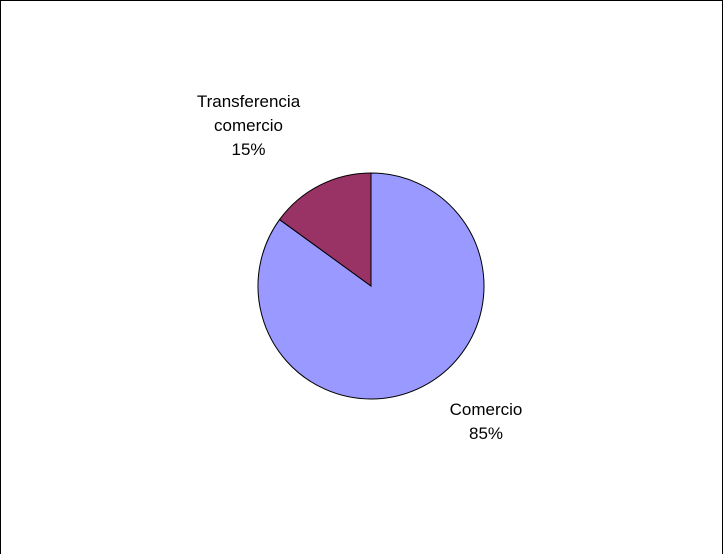 The height and width of the screenshot is (555, 723). What do you see at coordinates (486, 433) in the screenshot?
I see `slice-percent-comercio: 85%` at bounding box center [486, 433].